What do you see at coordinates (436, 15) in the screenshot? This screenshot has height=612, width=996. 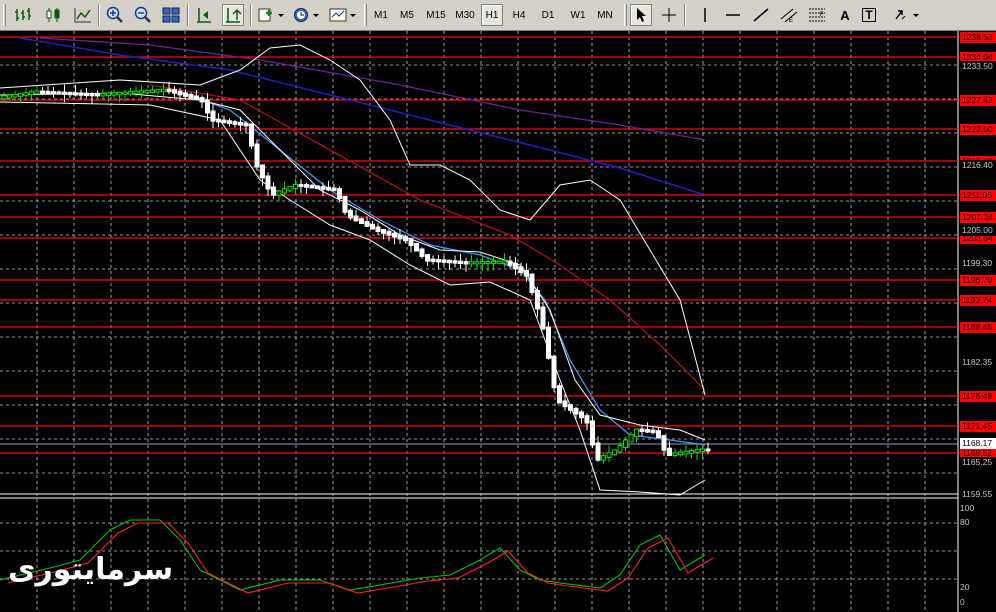 I see `timeframe-m15: M15` at bounding box center [436, 15].